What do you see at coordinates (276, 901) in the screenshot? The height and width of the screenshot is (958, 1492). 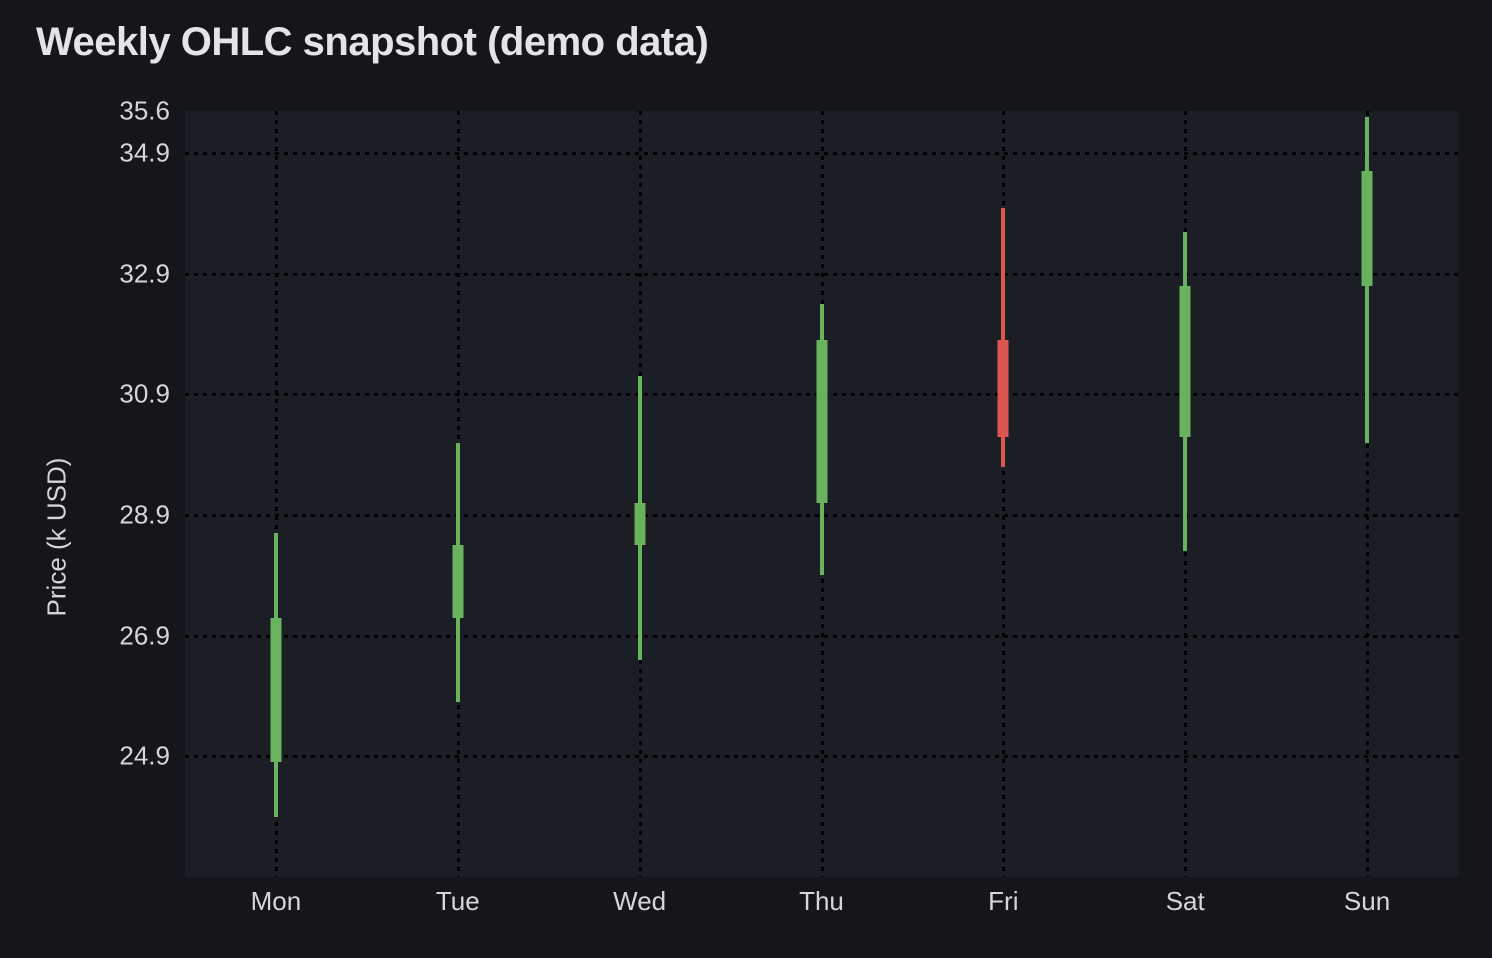 I see `x-tick-label-mon: Mon` at bounding box center [276, 901].